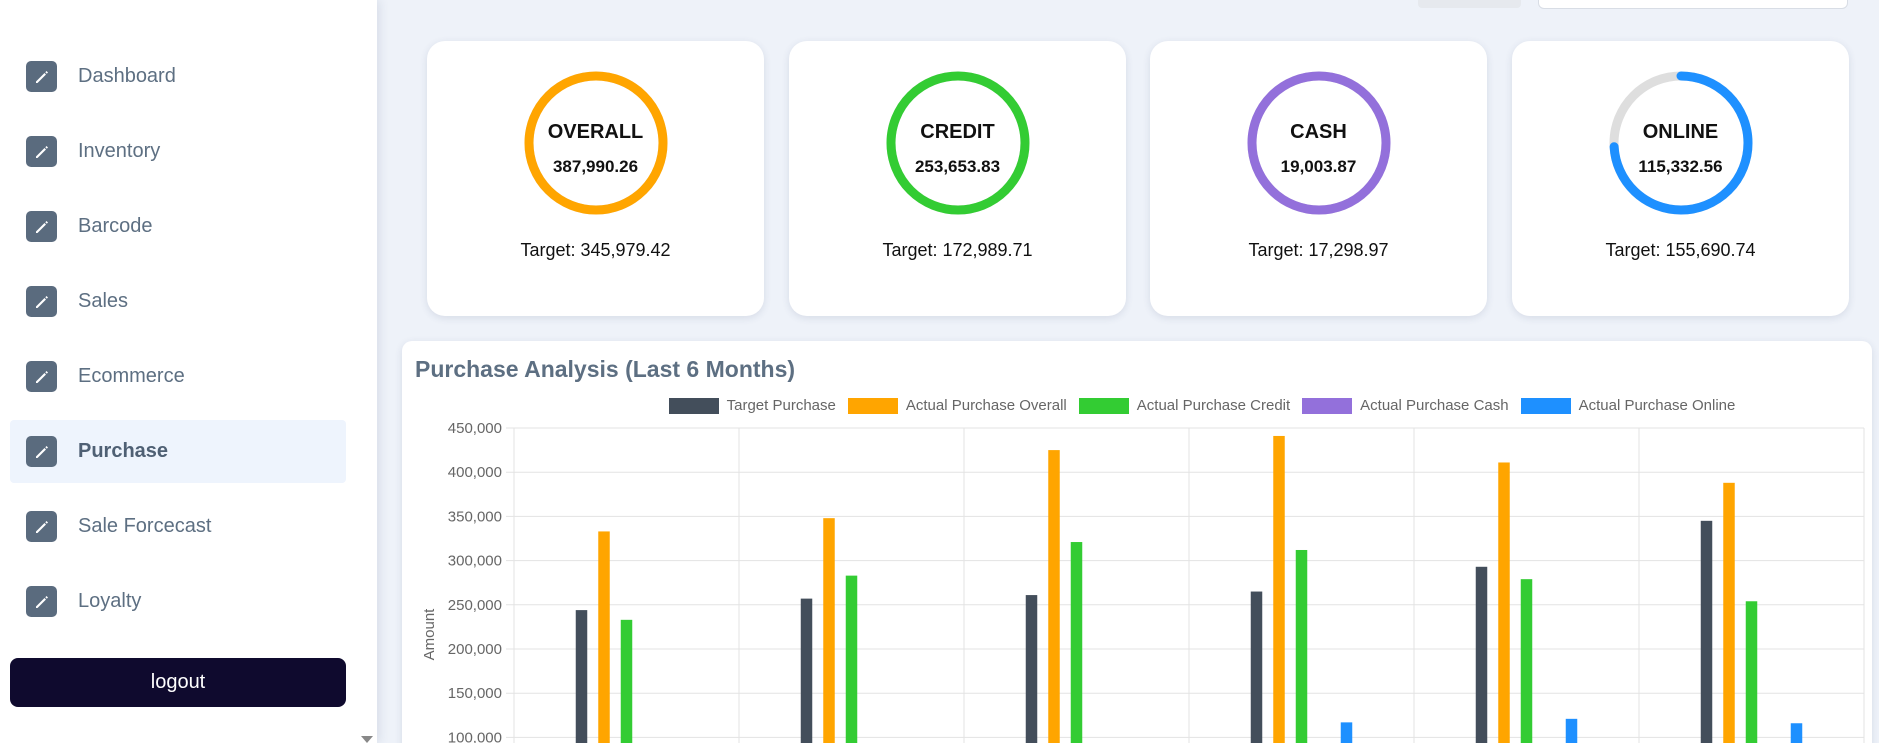  I want to click on legend-item-target-purchase: Target Purchase, so click(752, 405).